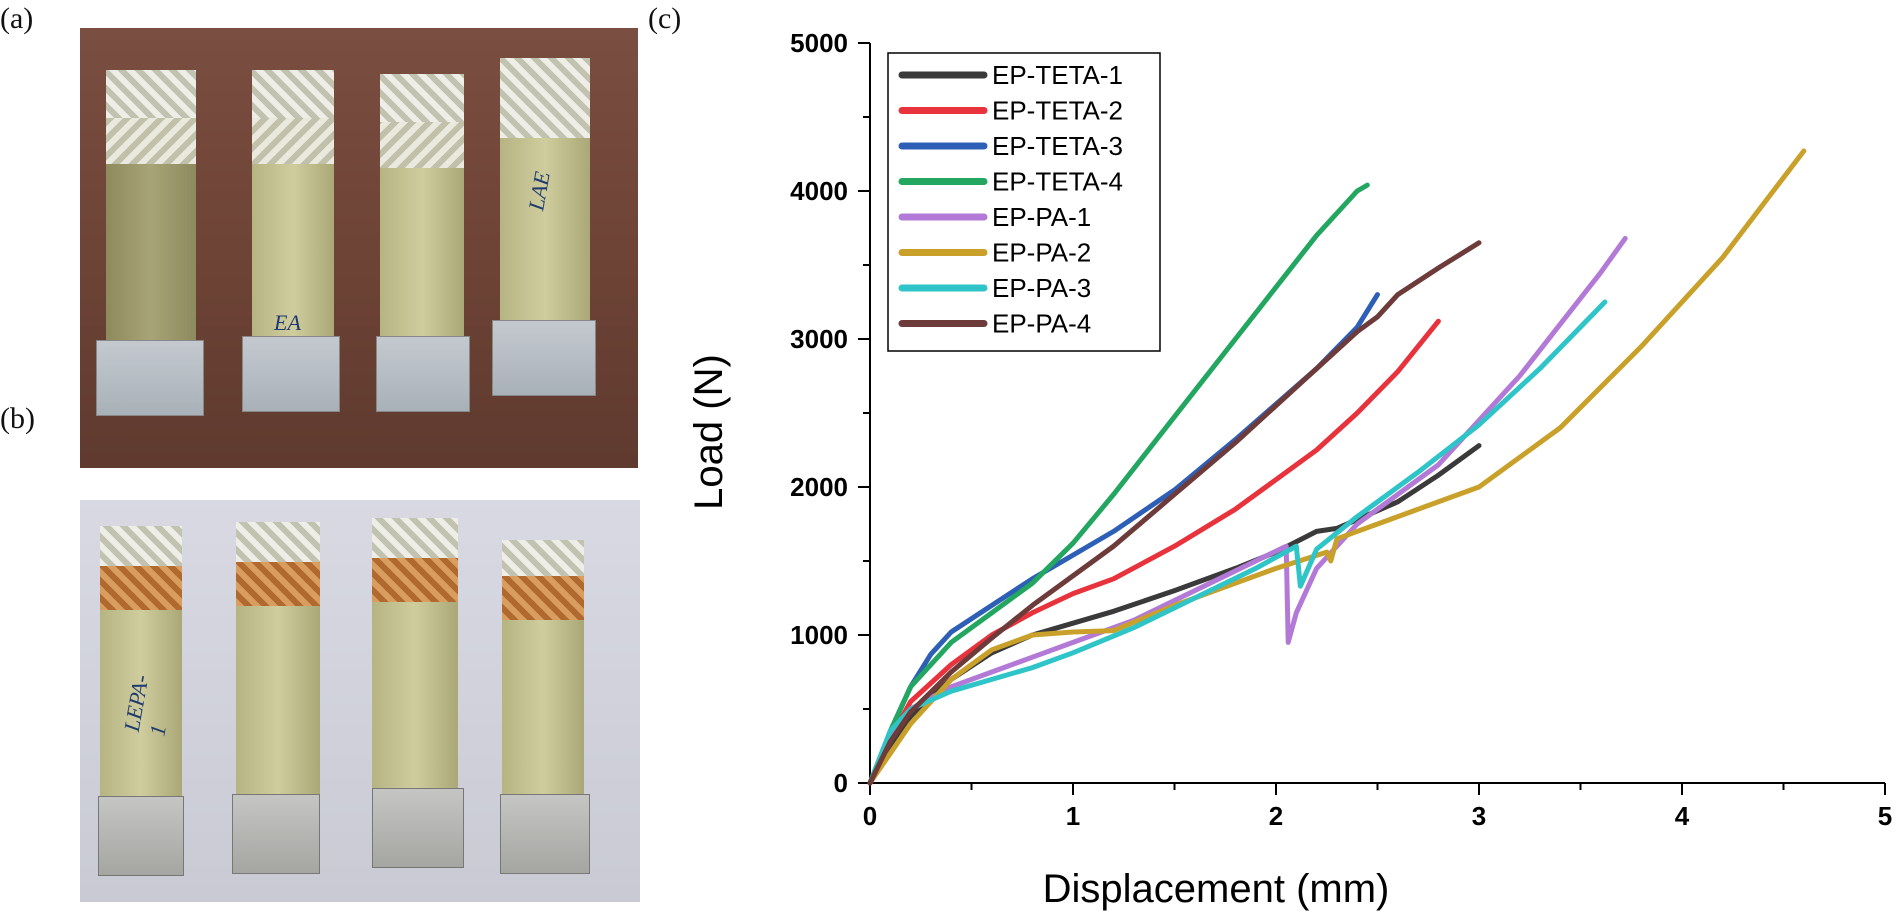 The image size is (1900, 917). What do you see at coordinates (1073, 816) in the screenshot?
I see `x-tick-label: 1` at bounding box center [1073, 816].